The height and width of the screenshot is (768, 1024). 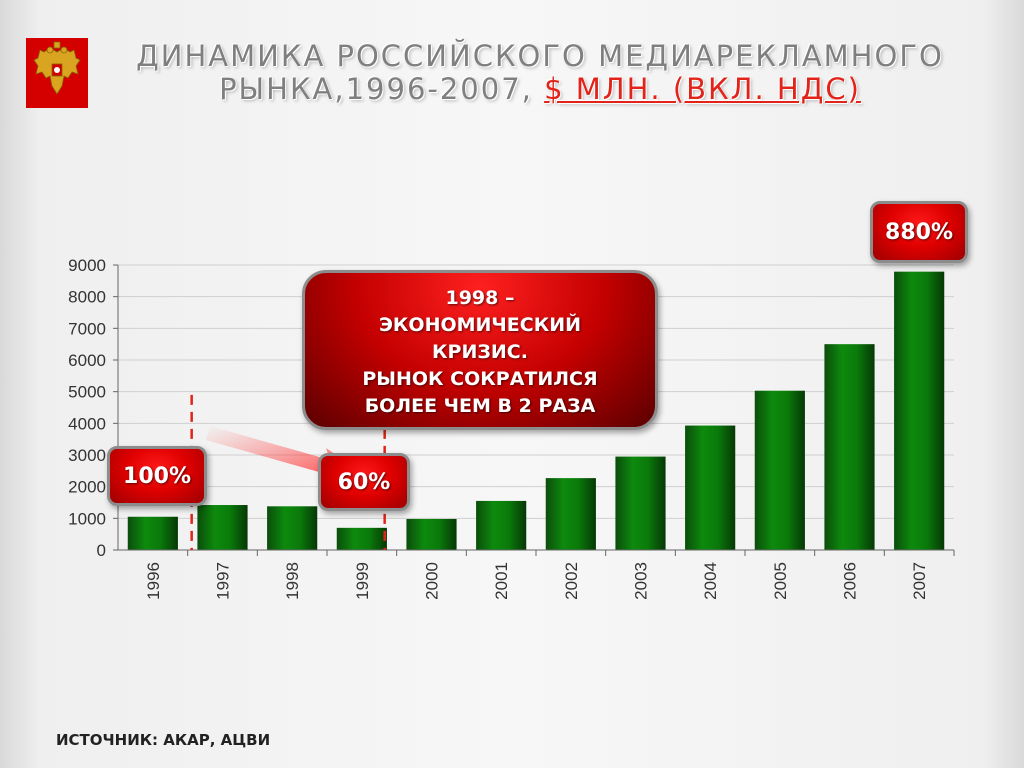 What do you see at coordinates (780, 581) in the screenshot?
I see `x-tick-label-2005: 2005` at bounding box center [780, 581].